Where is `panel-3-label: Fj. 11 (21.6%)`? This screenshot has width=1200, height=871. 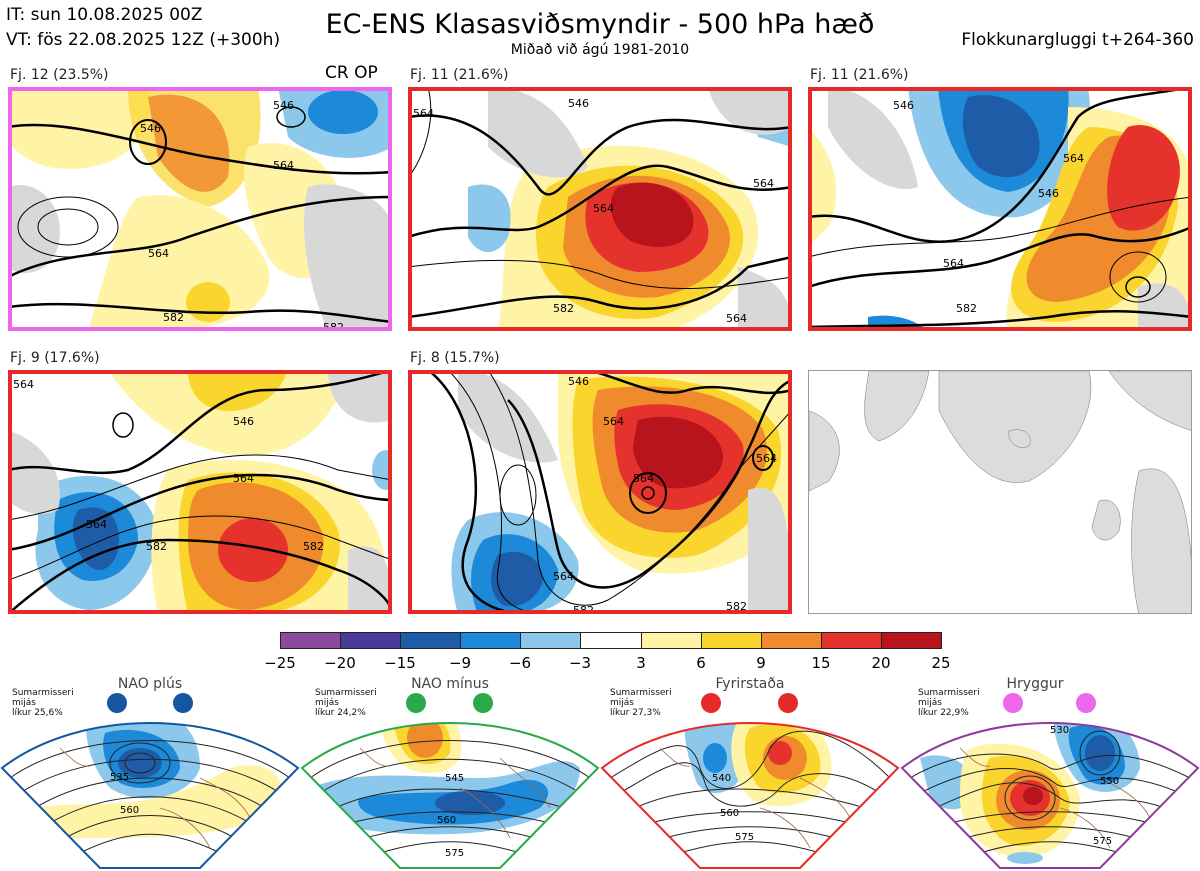
panel-3-label: Fj. 11 (21.6%) is located at coordinates (859, 75).